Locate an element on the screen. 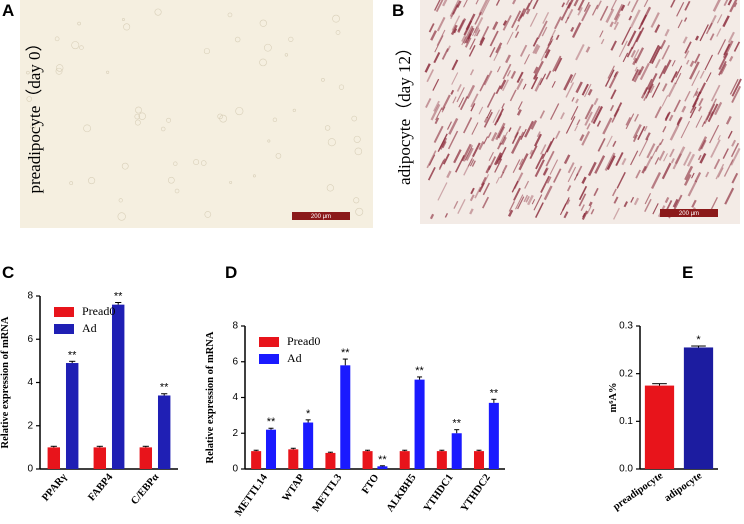 This screenshot has width=744, height=524. y-tick-label: 0.1 is located at coordinates (626, 421).